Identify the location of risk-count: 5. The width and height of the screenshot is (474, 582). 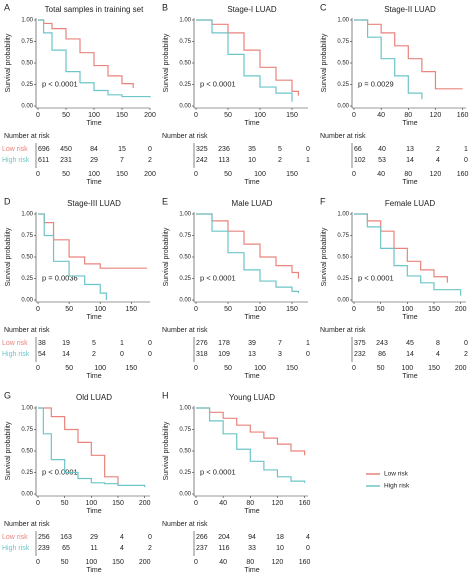
(280, 149).